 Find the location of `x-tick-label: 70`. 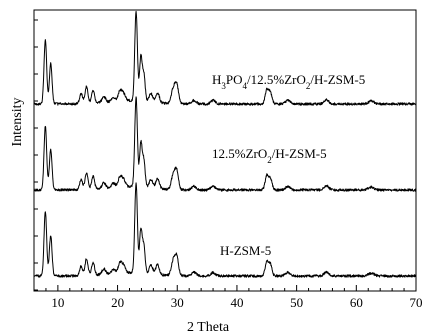

x-tick-label: 70 is located at coordinates (416, 302).